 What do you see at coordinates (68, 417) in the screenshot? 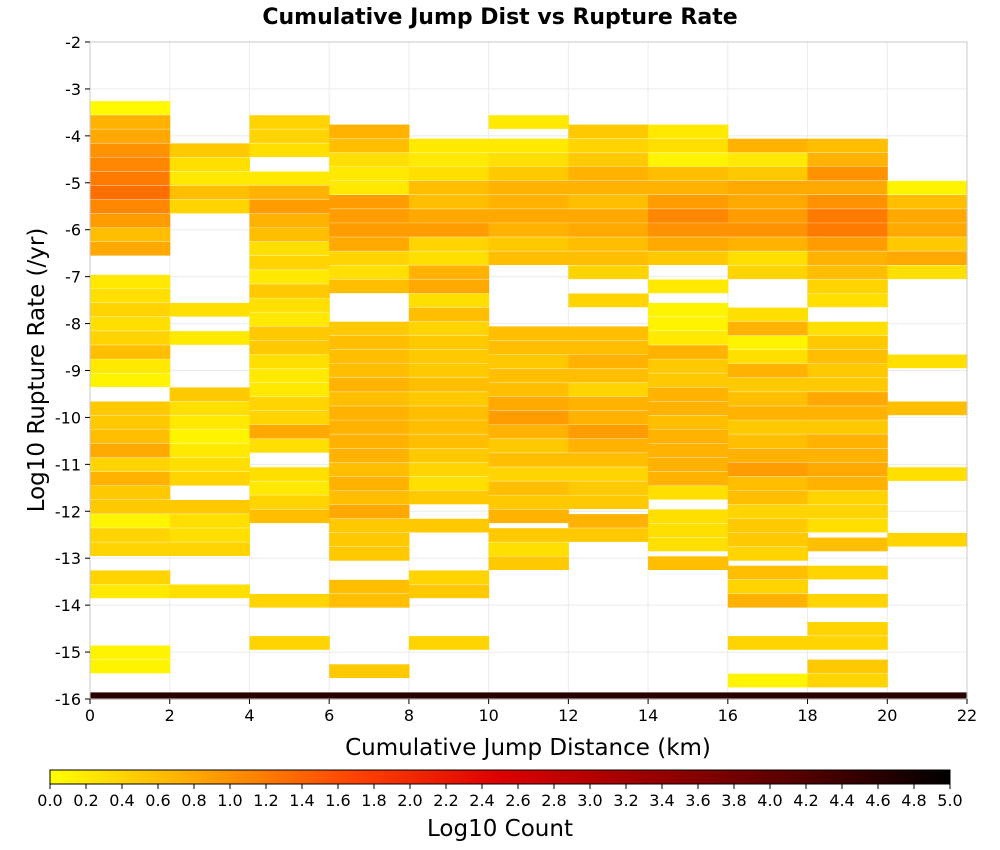
I see `y-tick-label: -10` at bounding box center [68, 417].